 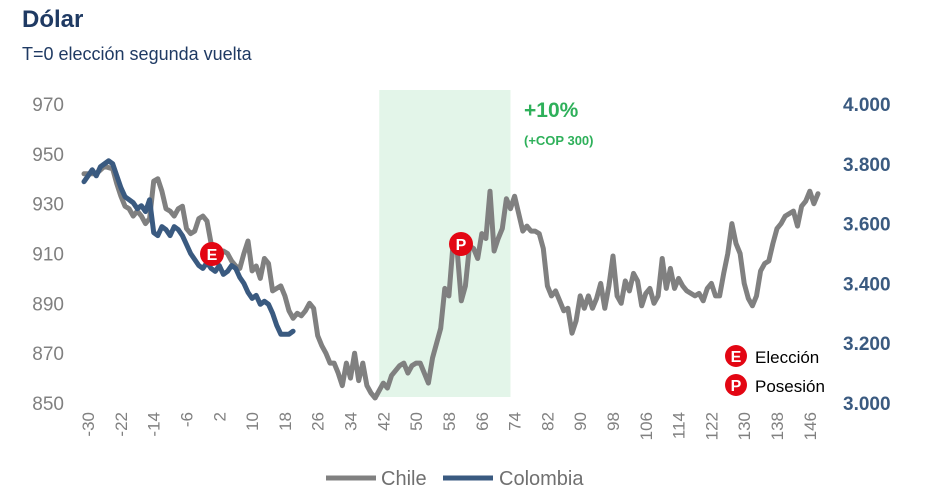 What do you see at coordinates (810, 426) in the screenshot?
I see `x-tick-label: 146` at bounding box center [810, 426].